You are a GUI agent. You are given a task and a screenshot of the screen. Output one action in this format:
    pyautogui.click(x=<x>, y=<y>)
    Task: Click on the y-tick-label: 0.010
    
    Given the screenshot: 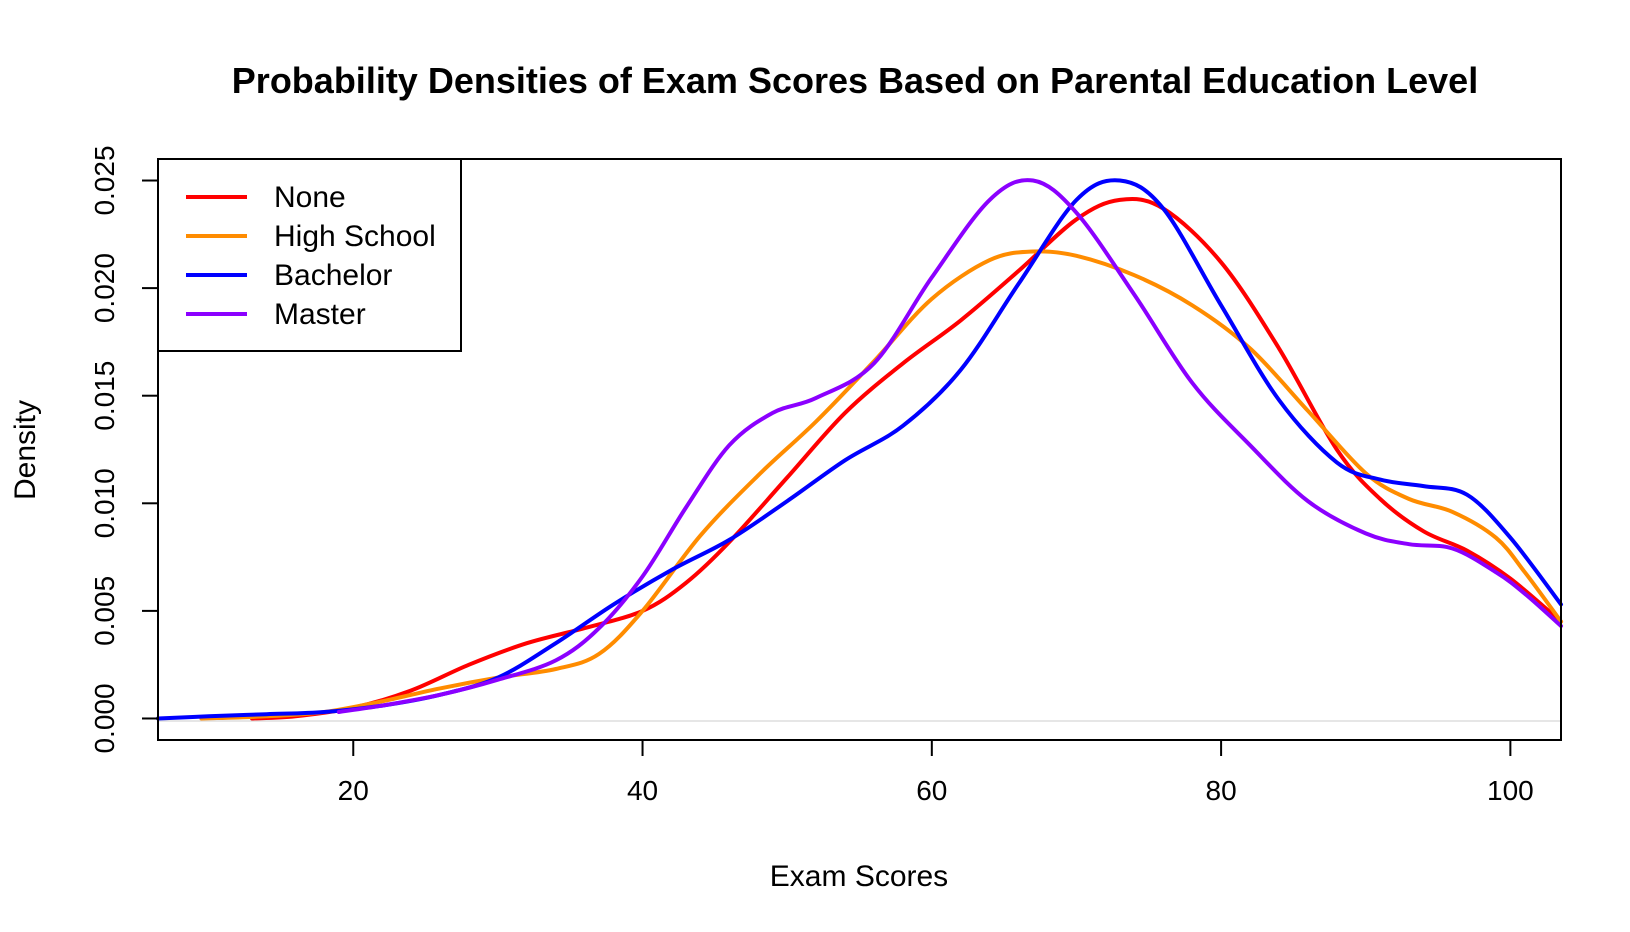 What is the action you would take?
    pyautogui.click(x=104, y=503)
    